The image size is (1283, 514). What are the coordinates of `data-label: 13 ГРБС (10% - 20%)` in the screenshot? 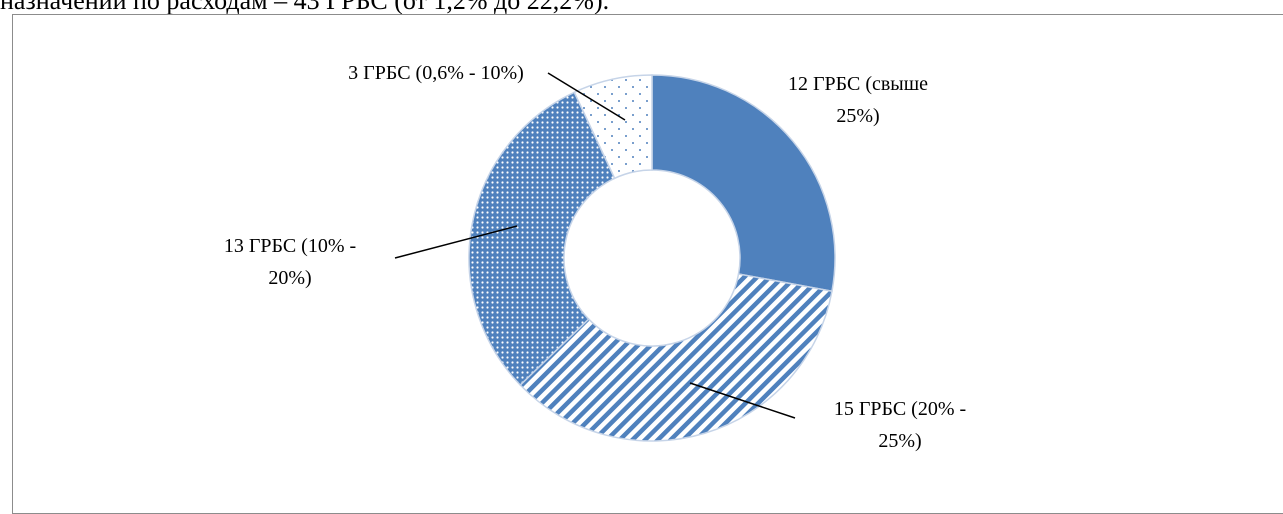 It's located at (290, 262).